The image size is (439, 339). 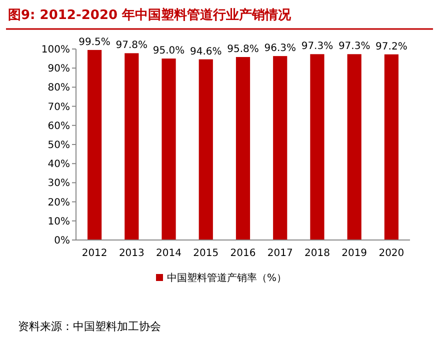 What do you see at coordinates (317, 253) in the screenshot?
I see `x-tick-label: 2018` at bounding box center [317, 253].